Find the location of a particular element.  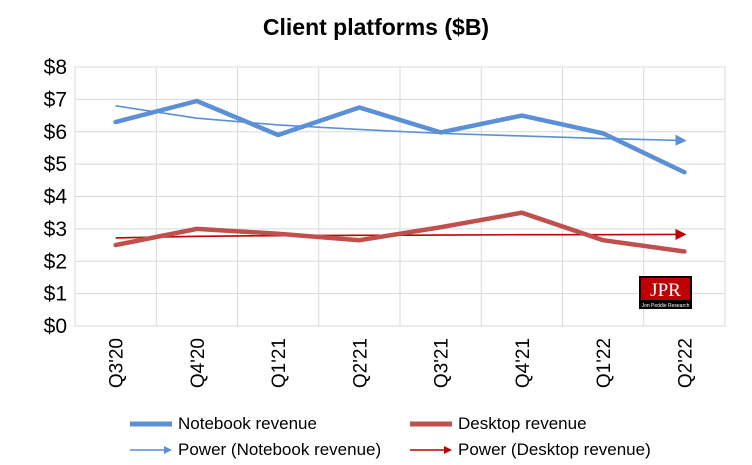

y-tick-label: $4 is located at coordinates (56, 197).